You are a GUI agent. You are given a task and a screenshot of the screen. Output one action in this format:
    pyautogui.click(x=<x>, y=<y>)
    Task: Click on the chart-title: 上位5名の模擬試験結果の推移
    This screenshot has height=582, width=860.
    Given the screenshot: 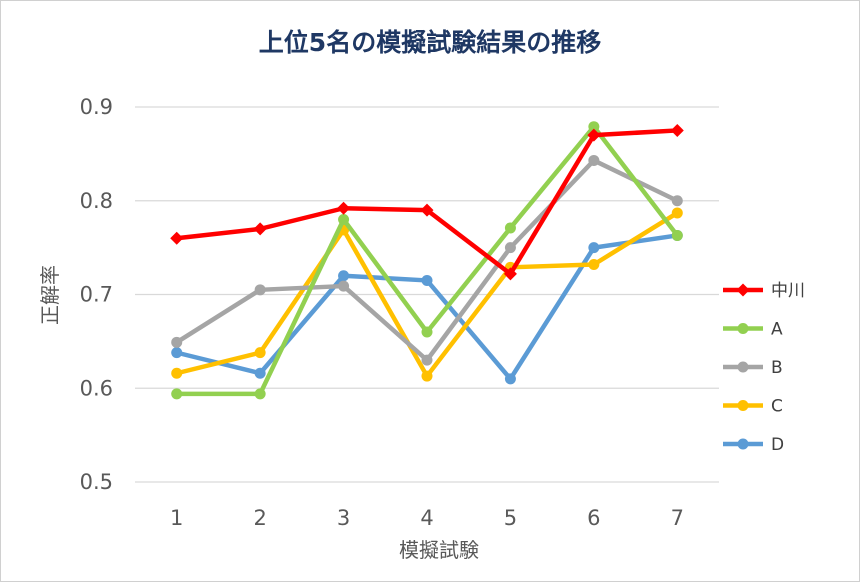 What is the action you would take?
    pyautogui.click(x=430, y=42)
    